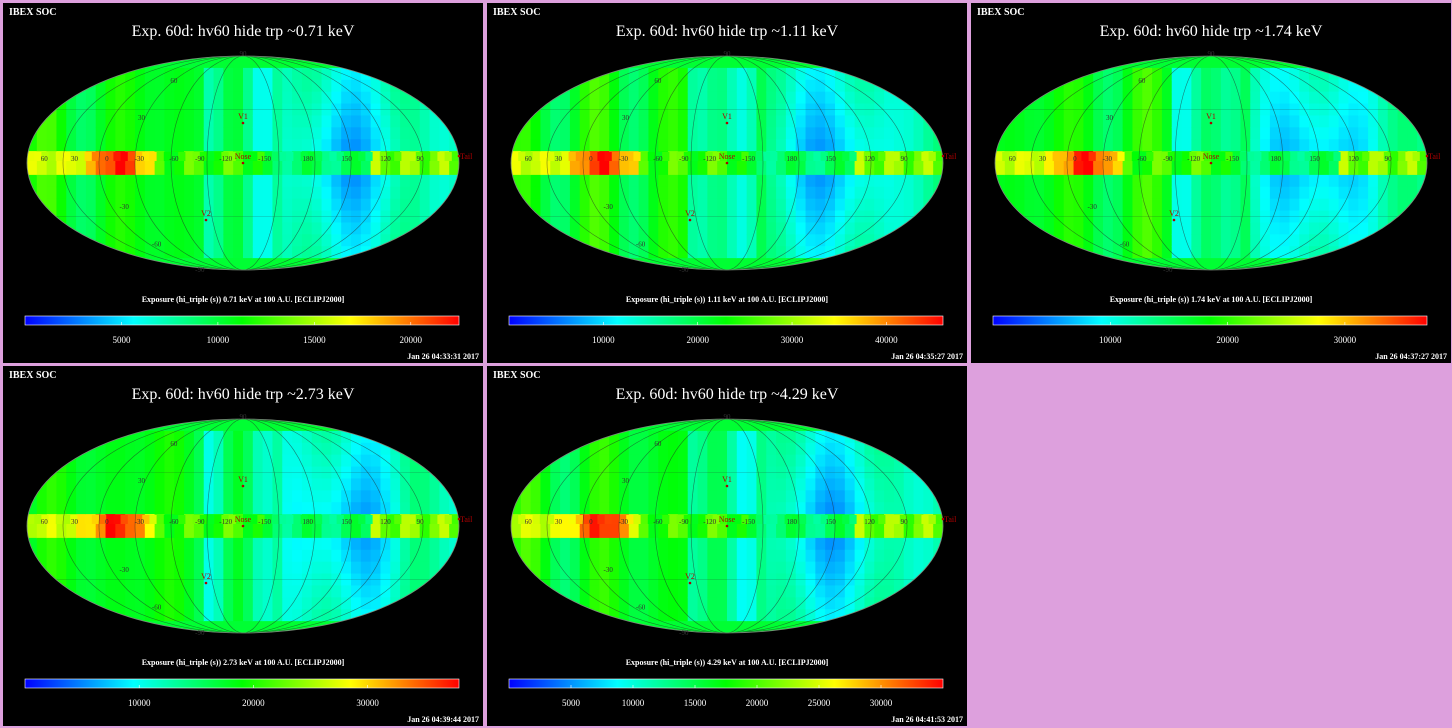  Describe the element at coordinates (174, 159) in the screenshot. I see `meridian-label: -60` at that location.